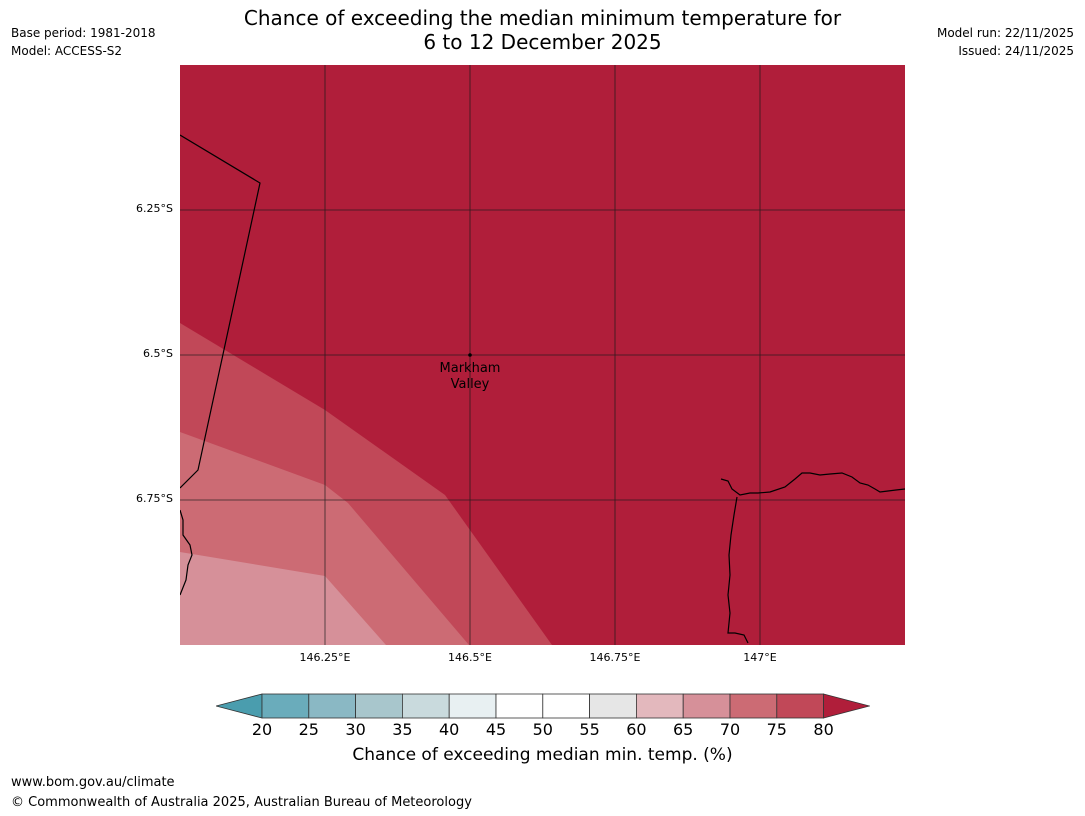 Image resolution: width=1085 pixels, height=816 pixels. What do you see at coordinates (154, 208) in the screenshot?
I see `lat-label-6-25: 6.25°S` at bounding box center [154, 208].